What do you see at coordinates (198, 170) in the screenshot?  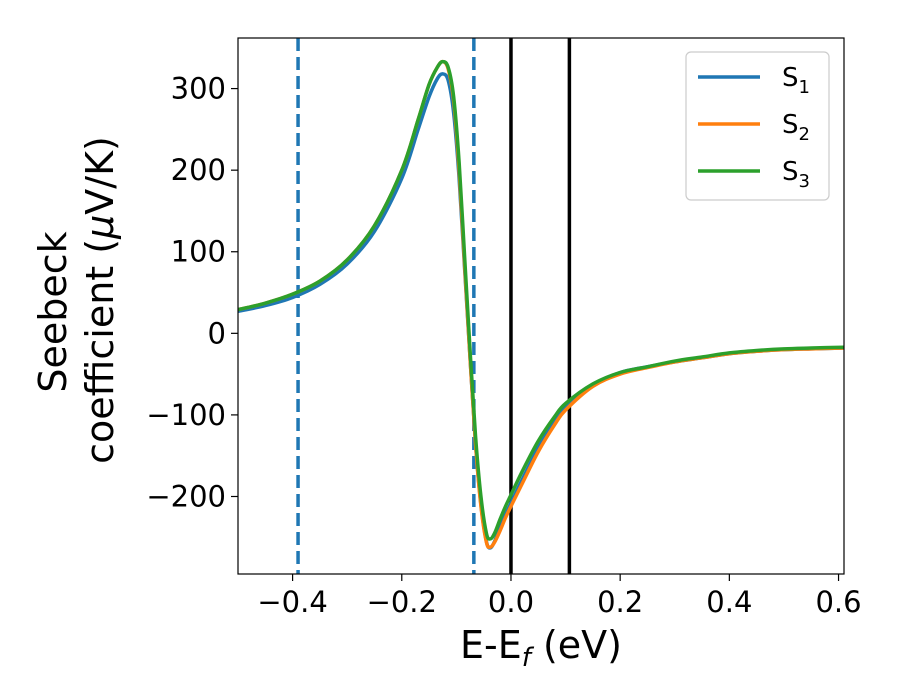 I see `y-tick-label: 200` at bounding box center [198, 170].